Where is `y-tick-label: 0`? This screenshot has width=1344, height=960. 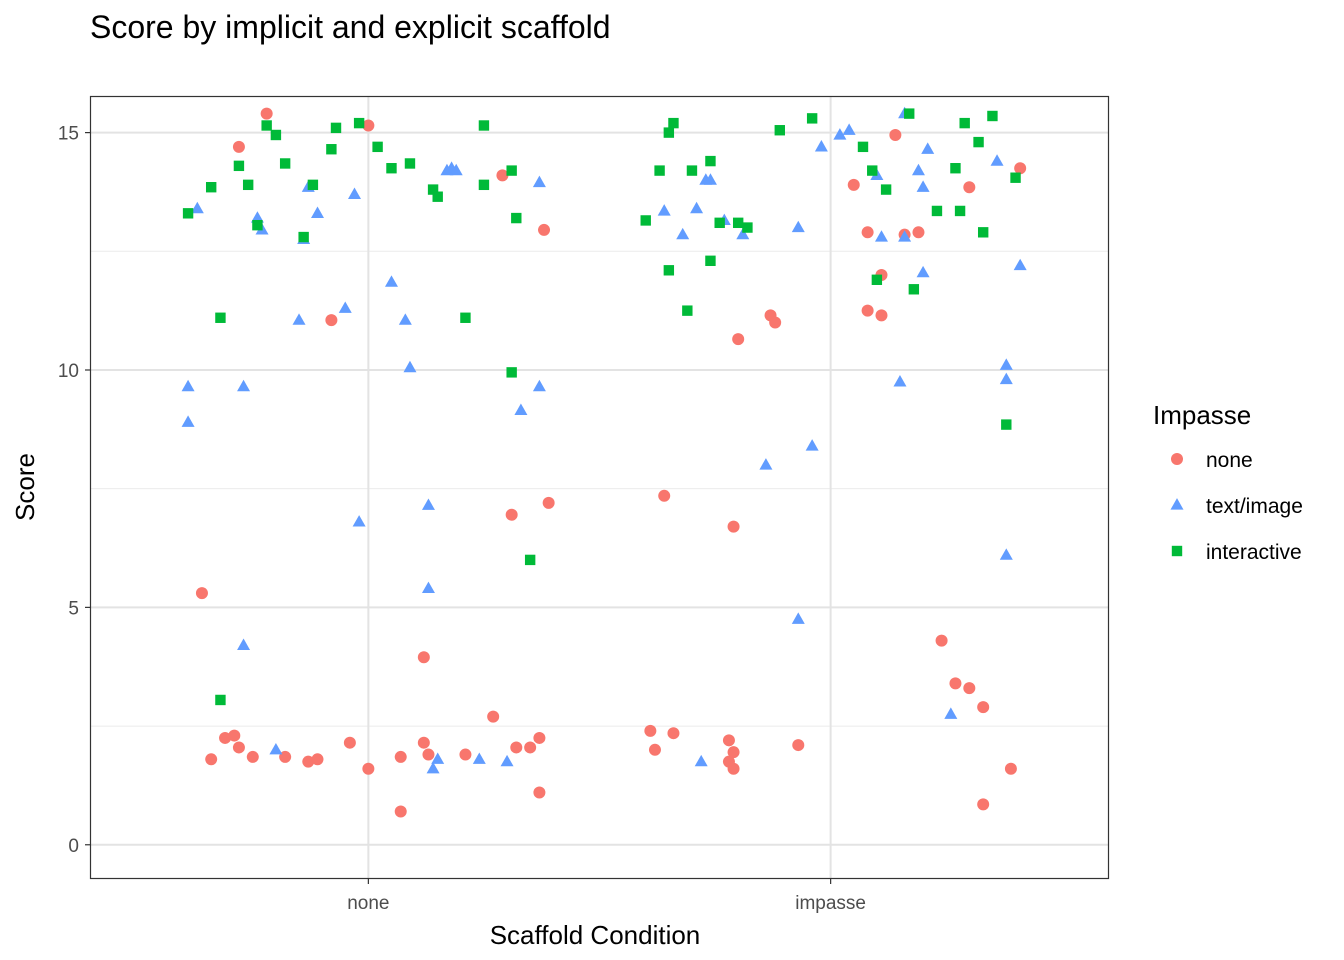 y-tick-label: 0 is located at coordinates (73, 846).